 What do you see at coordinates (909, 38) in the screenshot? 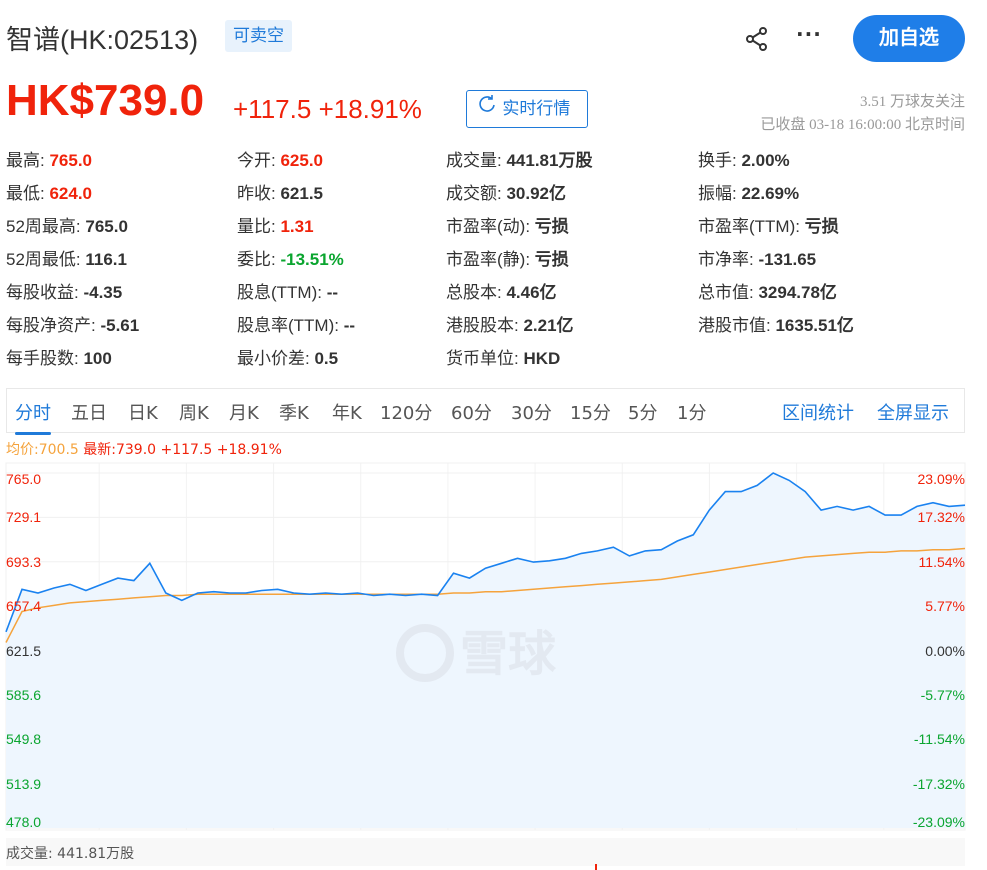
I see `add-watchlist-button: 加自选` at bounding box center [909, 38].